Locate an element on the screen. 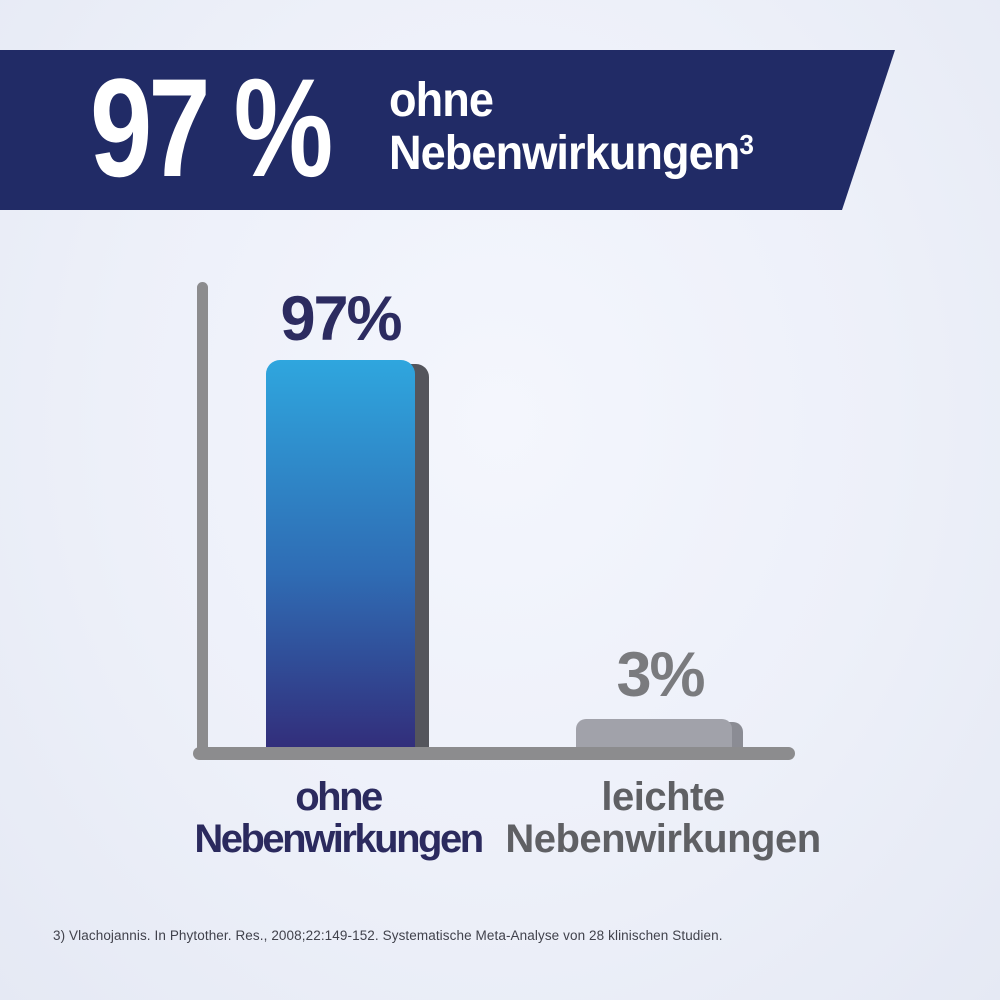 This screenshot has height=1000, width=1000. category-label-leichte-nebenwirkungen: leichte Nebenwirkungen is located at coordinates (663, 818).